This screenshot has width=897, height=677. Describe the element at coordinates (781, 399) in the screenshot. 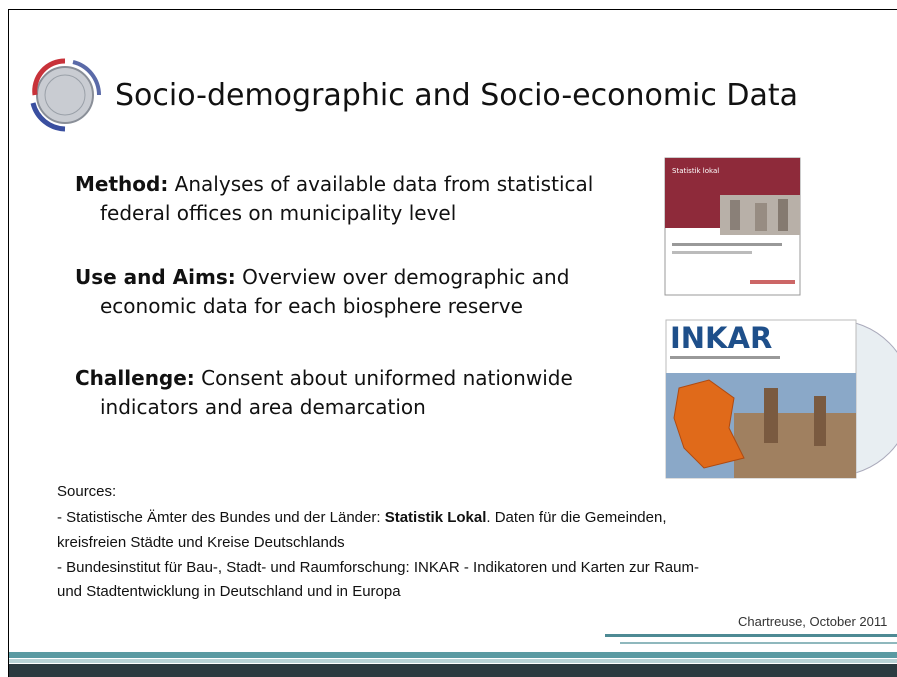

I see `inkar-cover: INKAR` at that location.